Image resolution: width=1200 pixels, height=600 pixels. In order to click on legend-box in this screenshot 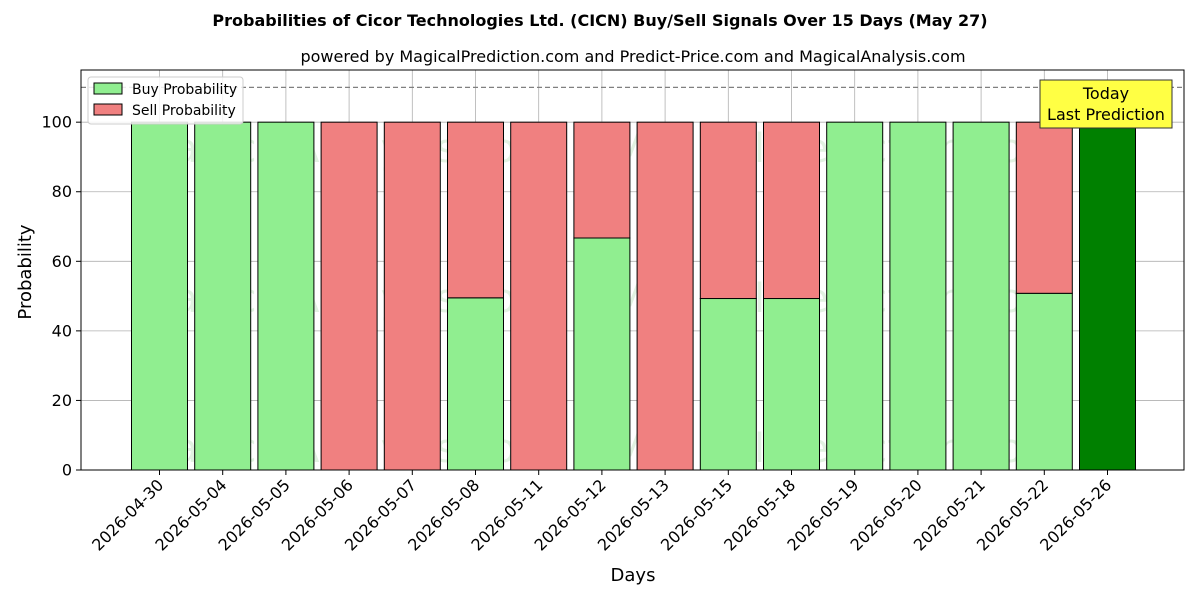, I will do `click(165, 100)`.